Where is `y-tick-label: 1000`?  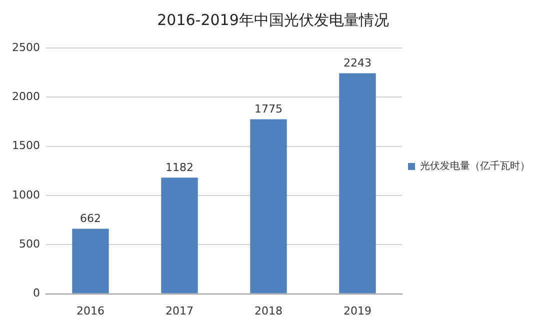
y-tick-label: 1000 is located at coordinates (26, 195).